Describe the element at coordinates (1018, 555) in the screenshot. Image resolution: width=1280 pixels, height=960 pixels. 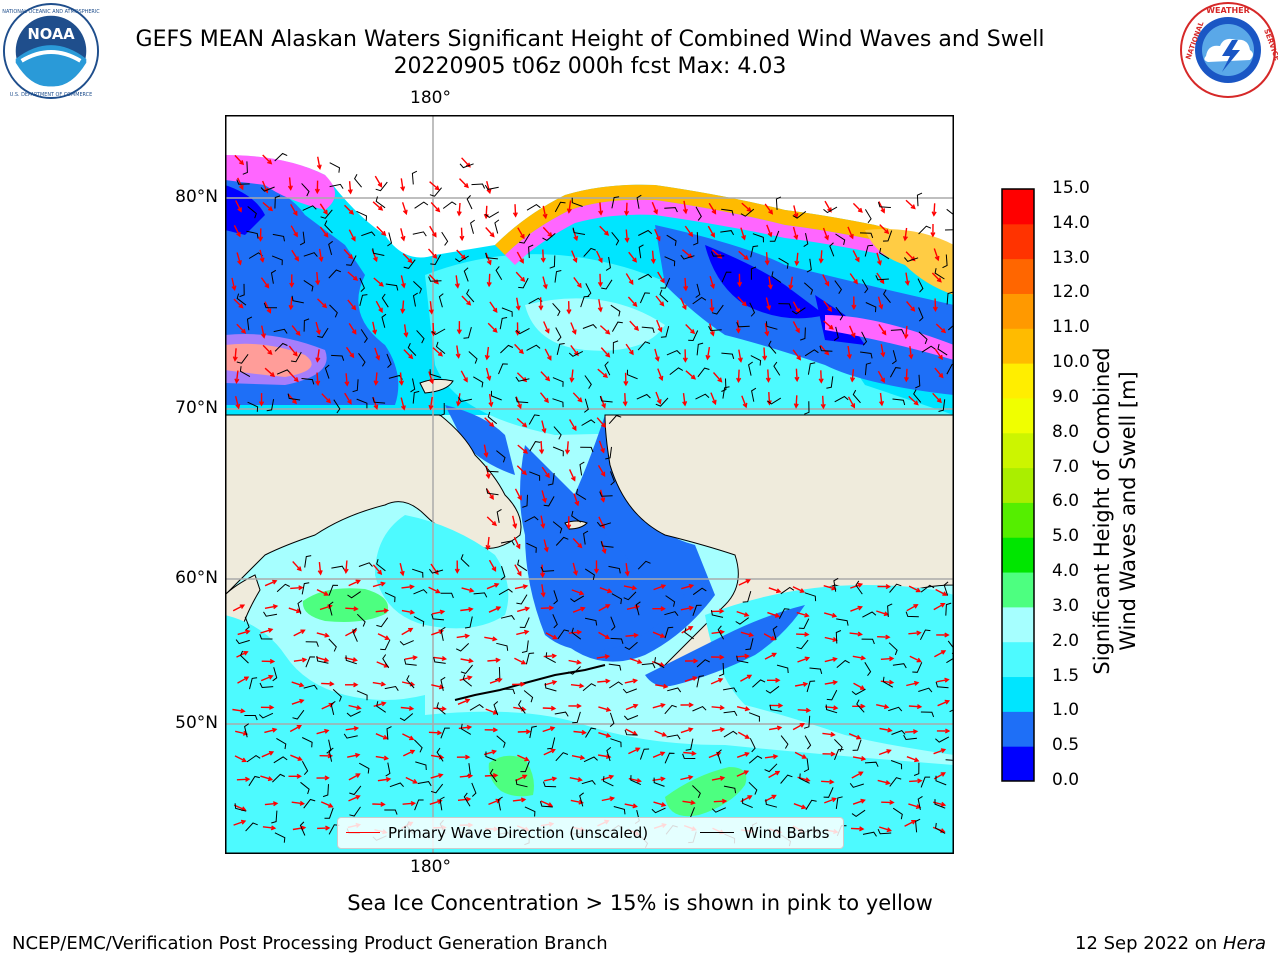
I see `colorbar-segment` at that location.